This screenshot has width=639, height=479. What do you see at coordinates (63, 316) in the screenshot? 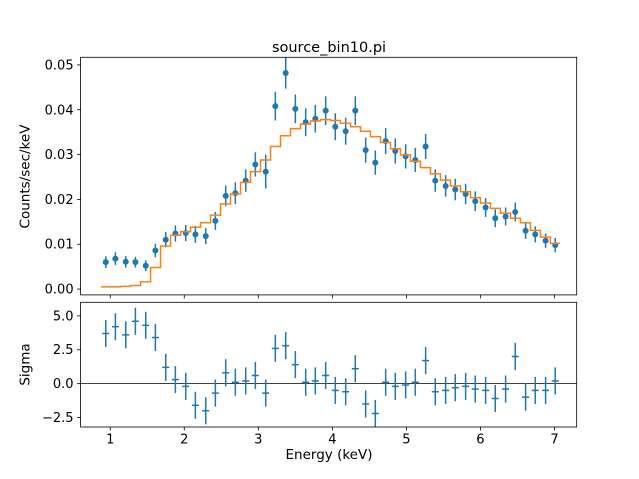
I see `y-tick-label: 5.0` at bounding box center [63, 316].